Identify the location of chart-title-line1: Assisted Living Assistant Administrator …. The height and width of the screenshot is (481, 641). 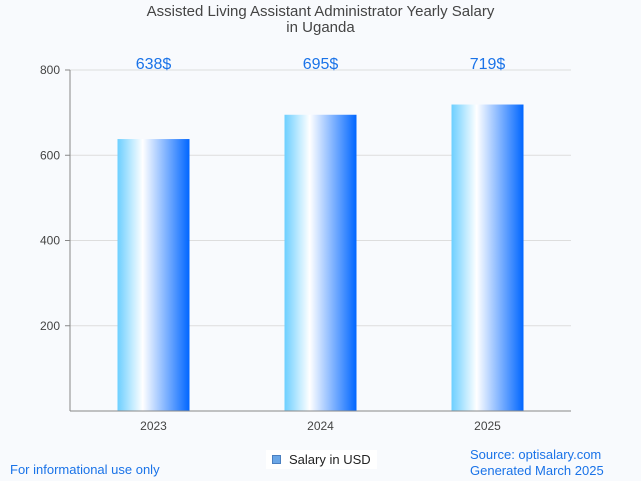
(320, 11).